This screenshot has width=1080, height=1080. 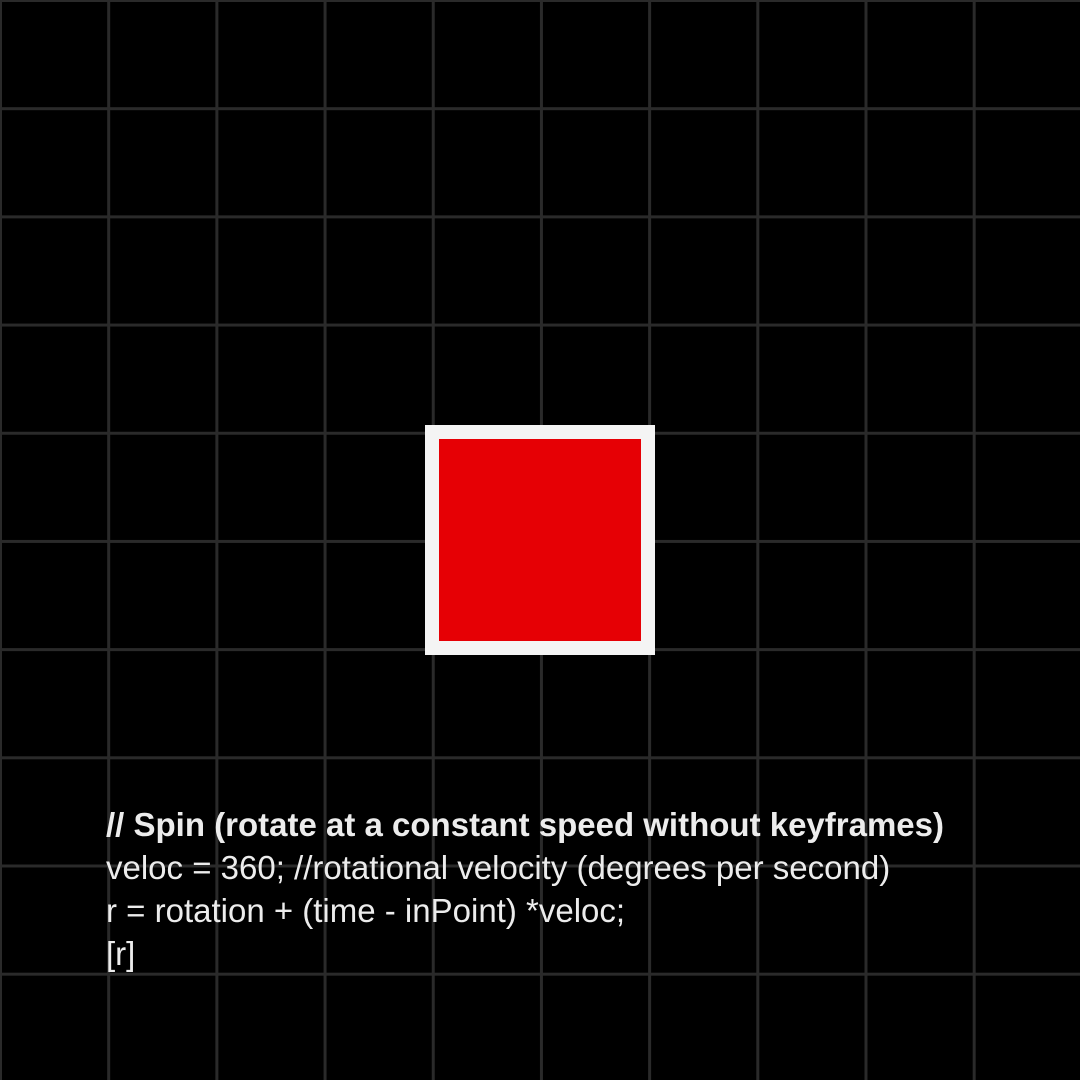 What do you see at coordinates (121, 953) in the screenshot?
I see `code-line-return: [r]` at bounding box center [121, 953].